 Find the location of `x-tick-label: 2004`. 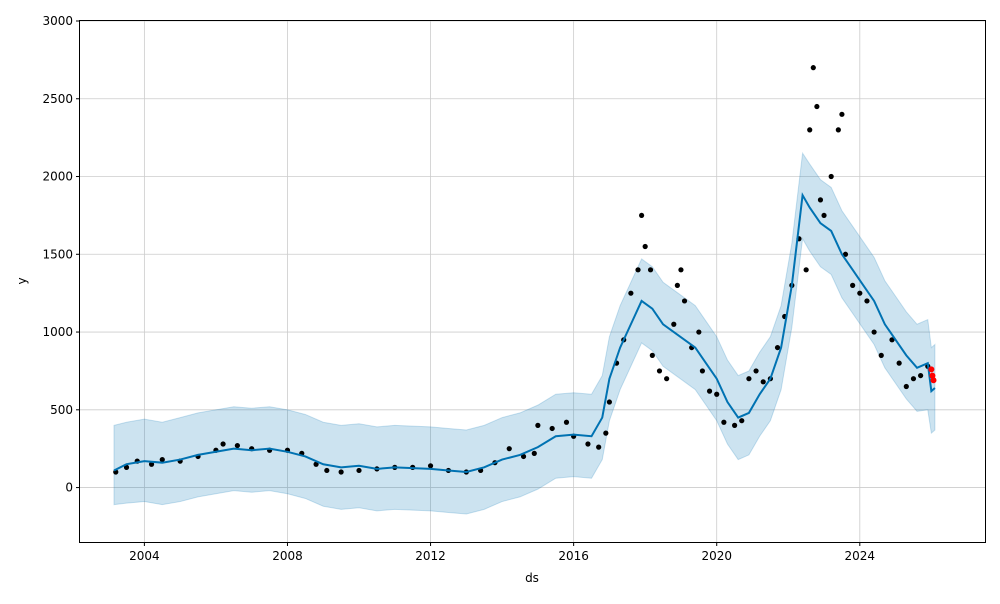

x-tick-label: 2004 is located at coordinates (144, 556).